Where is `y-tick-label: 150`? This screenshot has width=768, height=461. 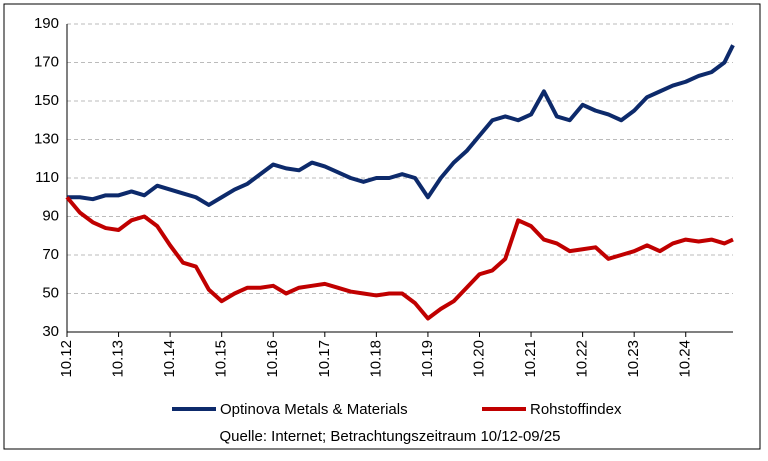 y-tick-label: 150 is located at coordinates (46, 100).